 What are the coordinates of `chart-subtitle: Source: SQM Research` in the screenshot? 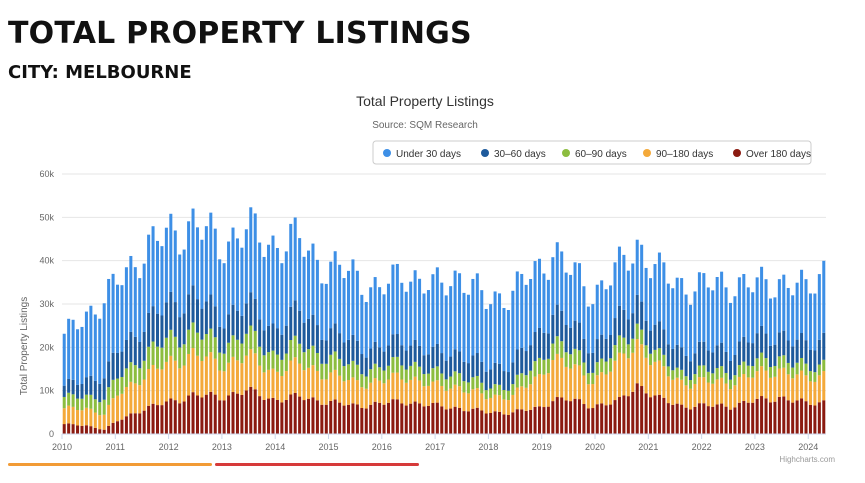 It's located at (425, 125).